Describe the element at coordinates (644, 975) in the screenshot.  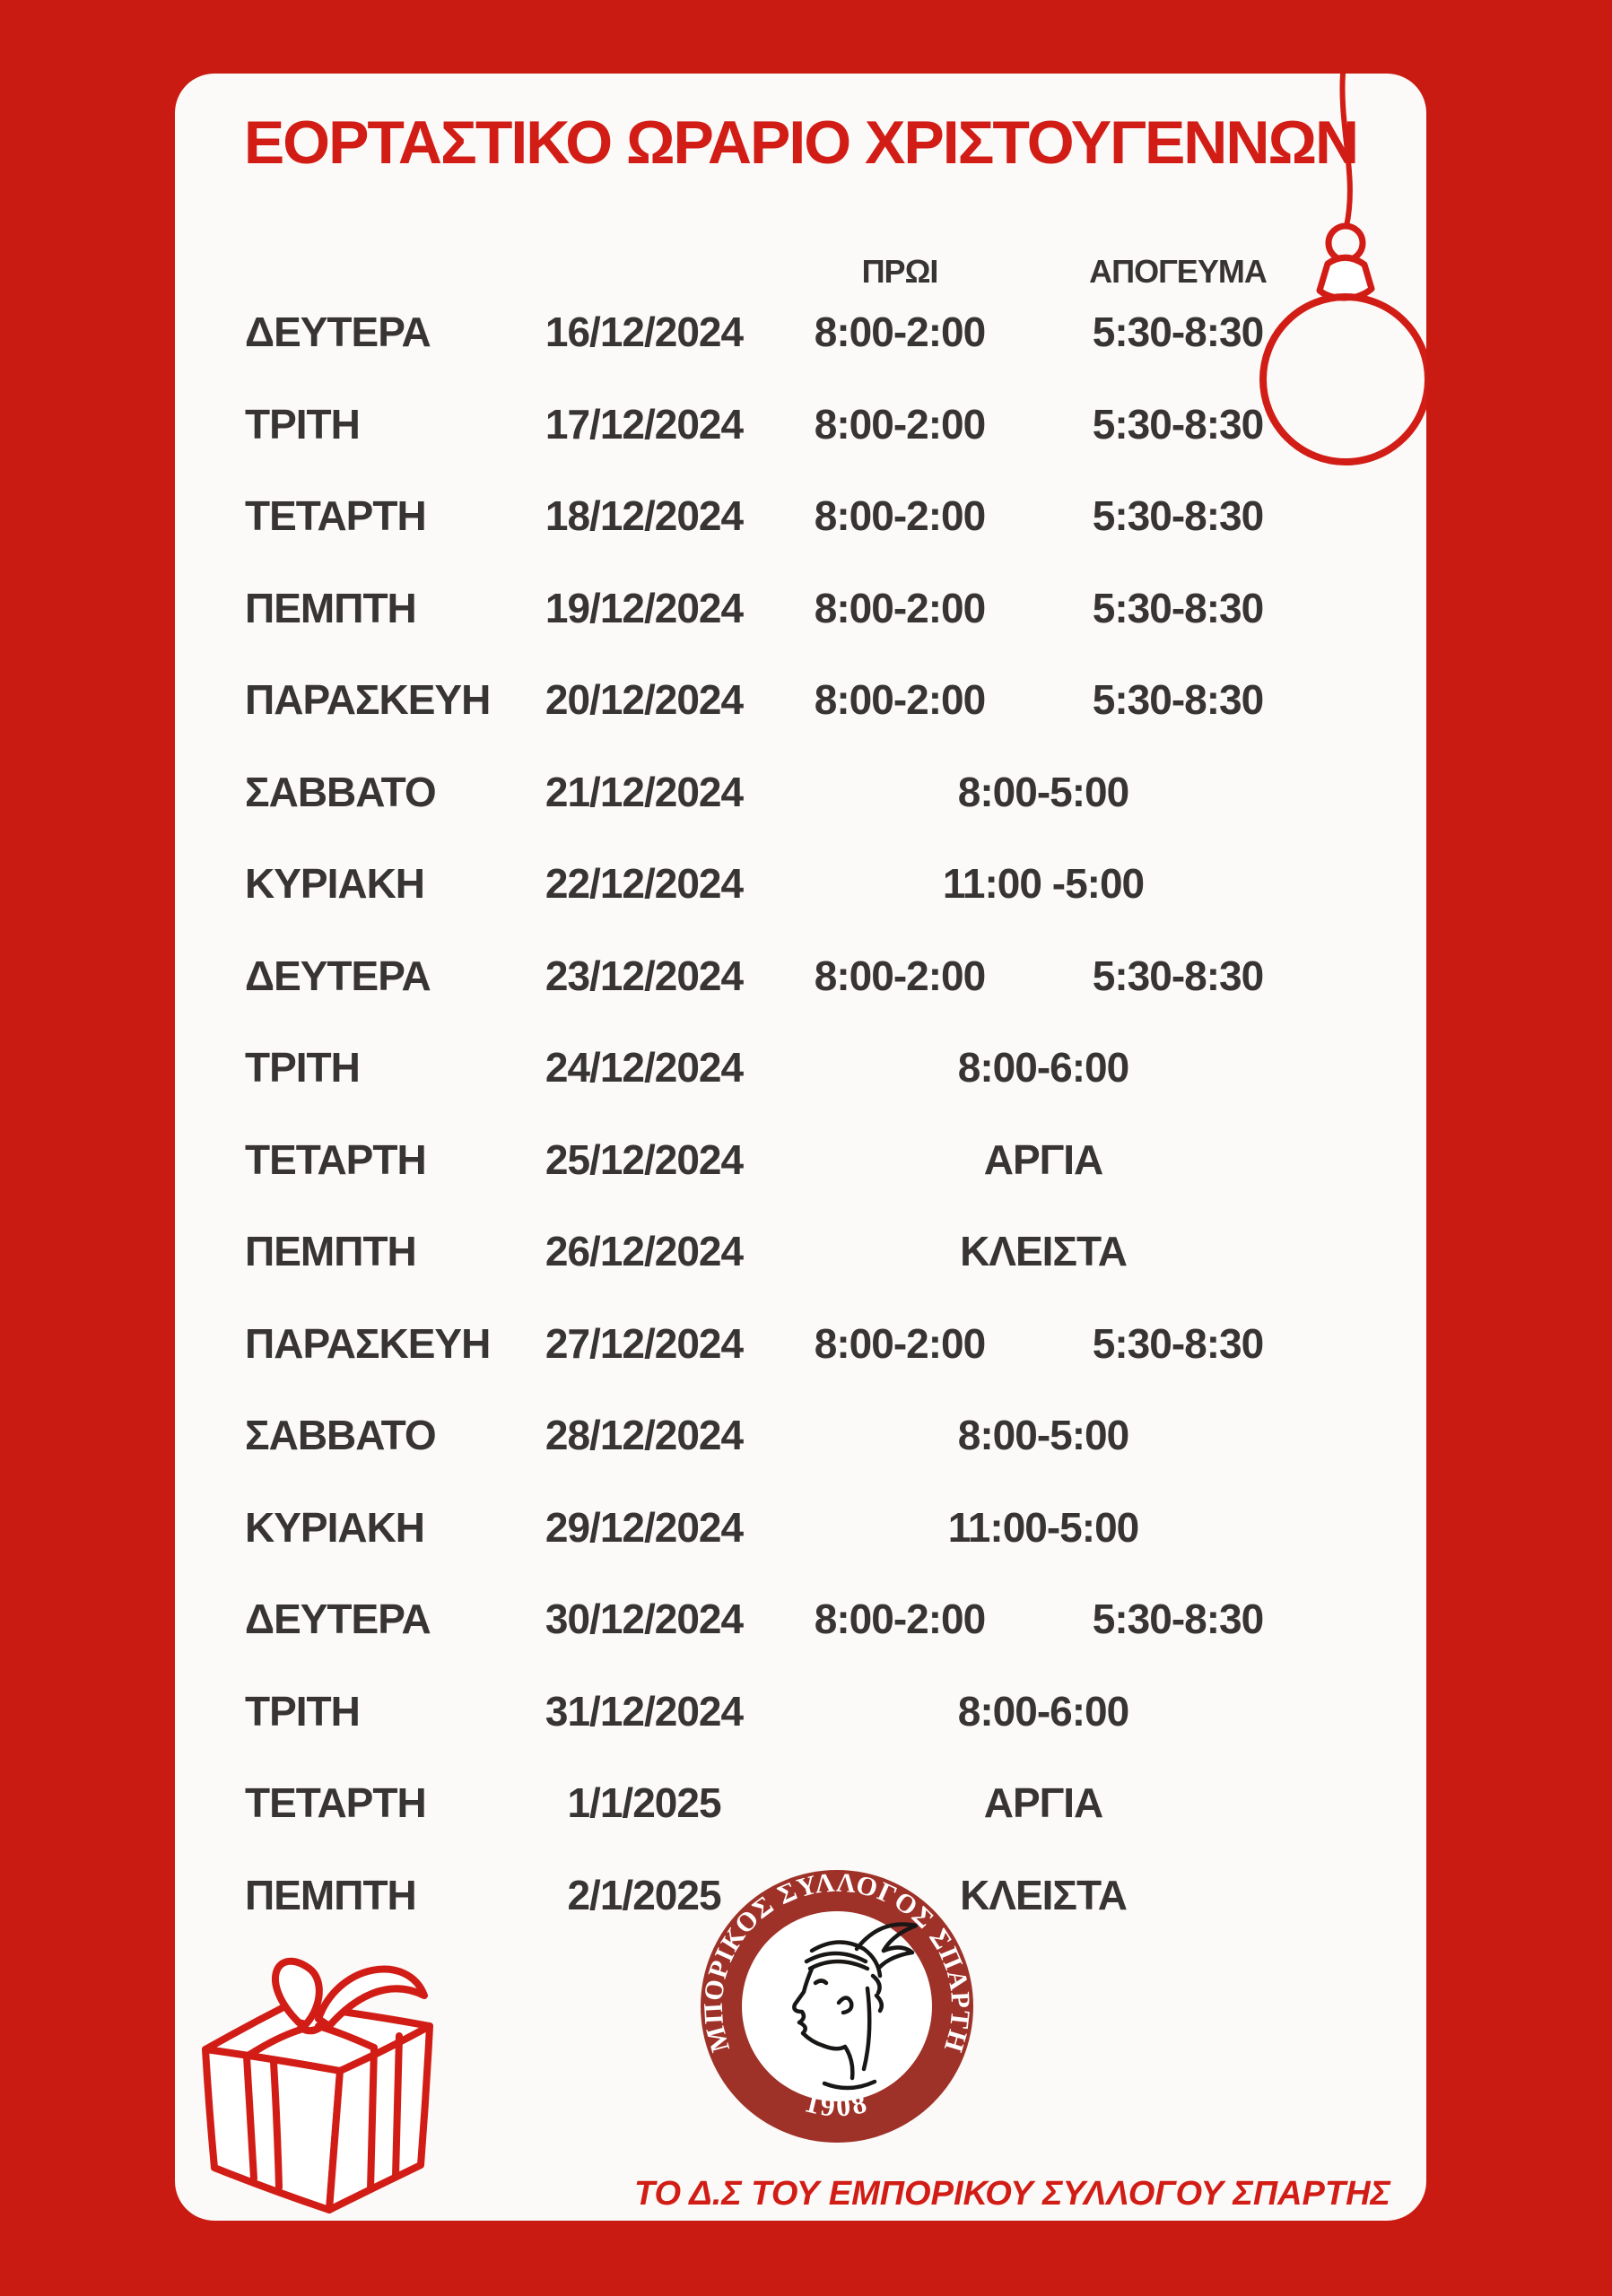
I see `date-cell: 23/12/2024` at that location.